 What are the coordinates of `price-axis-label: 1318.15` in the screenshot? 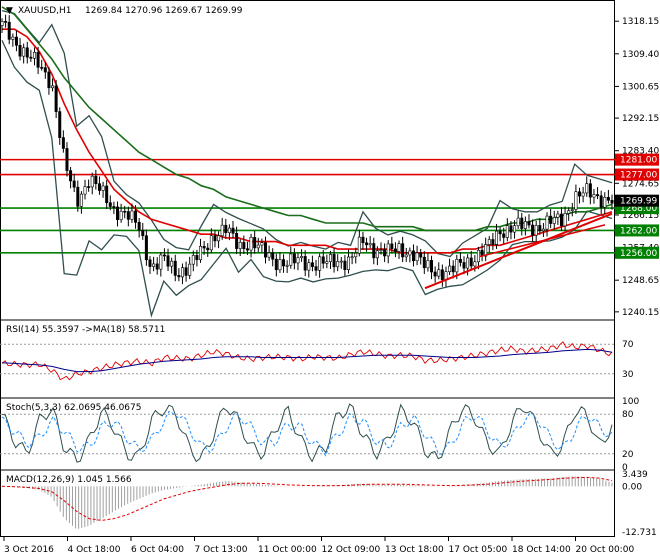 It's located at (640, 22).